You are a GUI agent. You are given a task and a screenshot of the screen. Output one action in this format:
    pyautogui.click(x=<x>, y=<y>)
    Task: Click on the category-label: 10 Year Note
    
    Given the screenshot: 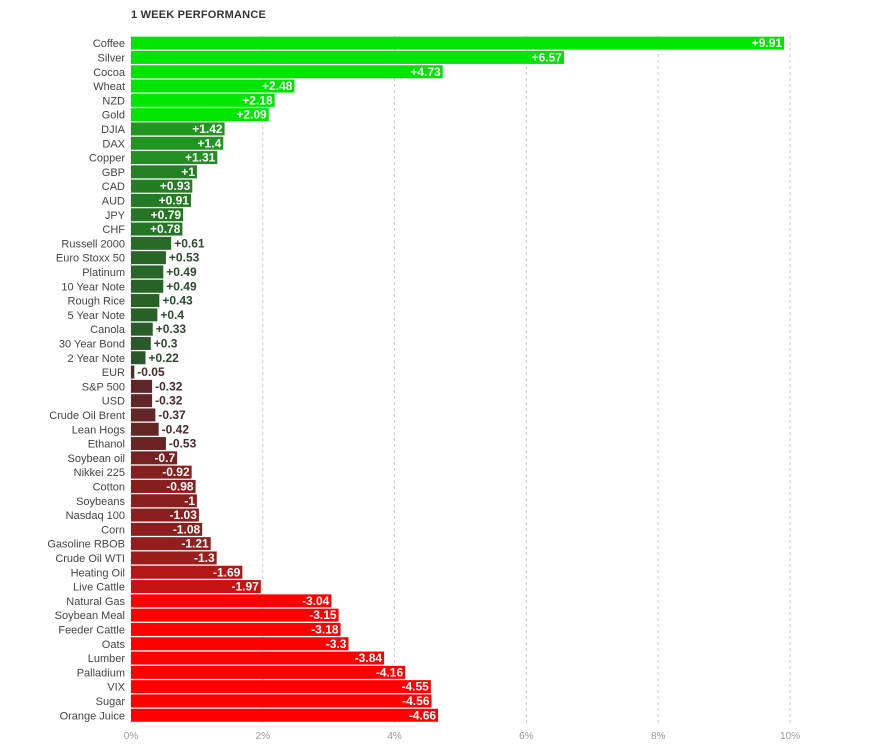 What is the action you would take?
    pyautogui.click(x=93, y=287)
    